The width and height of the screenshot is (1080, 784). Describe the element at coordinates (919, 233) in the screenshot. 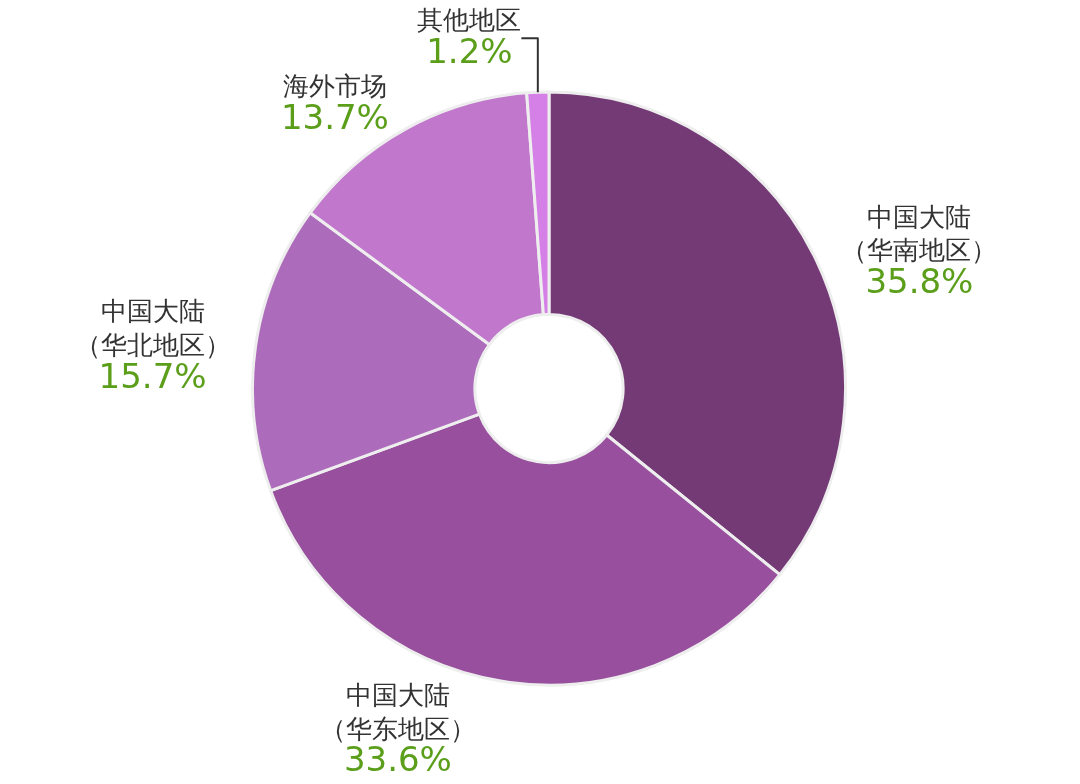

I see `slice-label: 中国大陆（华南地区）` at that location.